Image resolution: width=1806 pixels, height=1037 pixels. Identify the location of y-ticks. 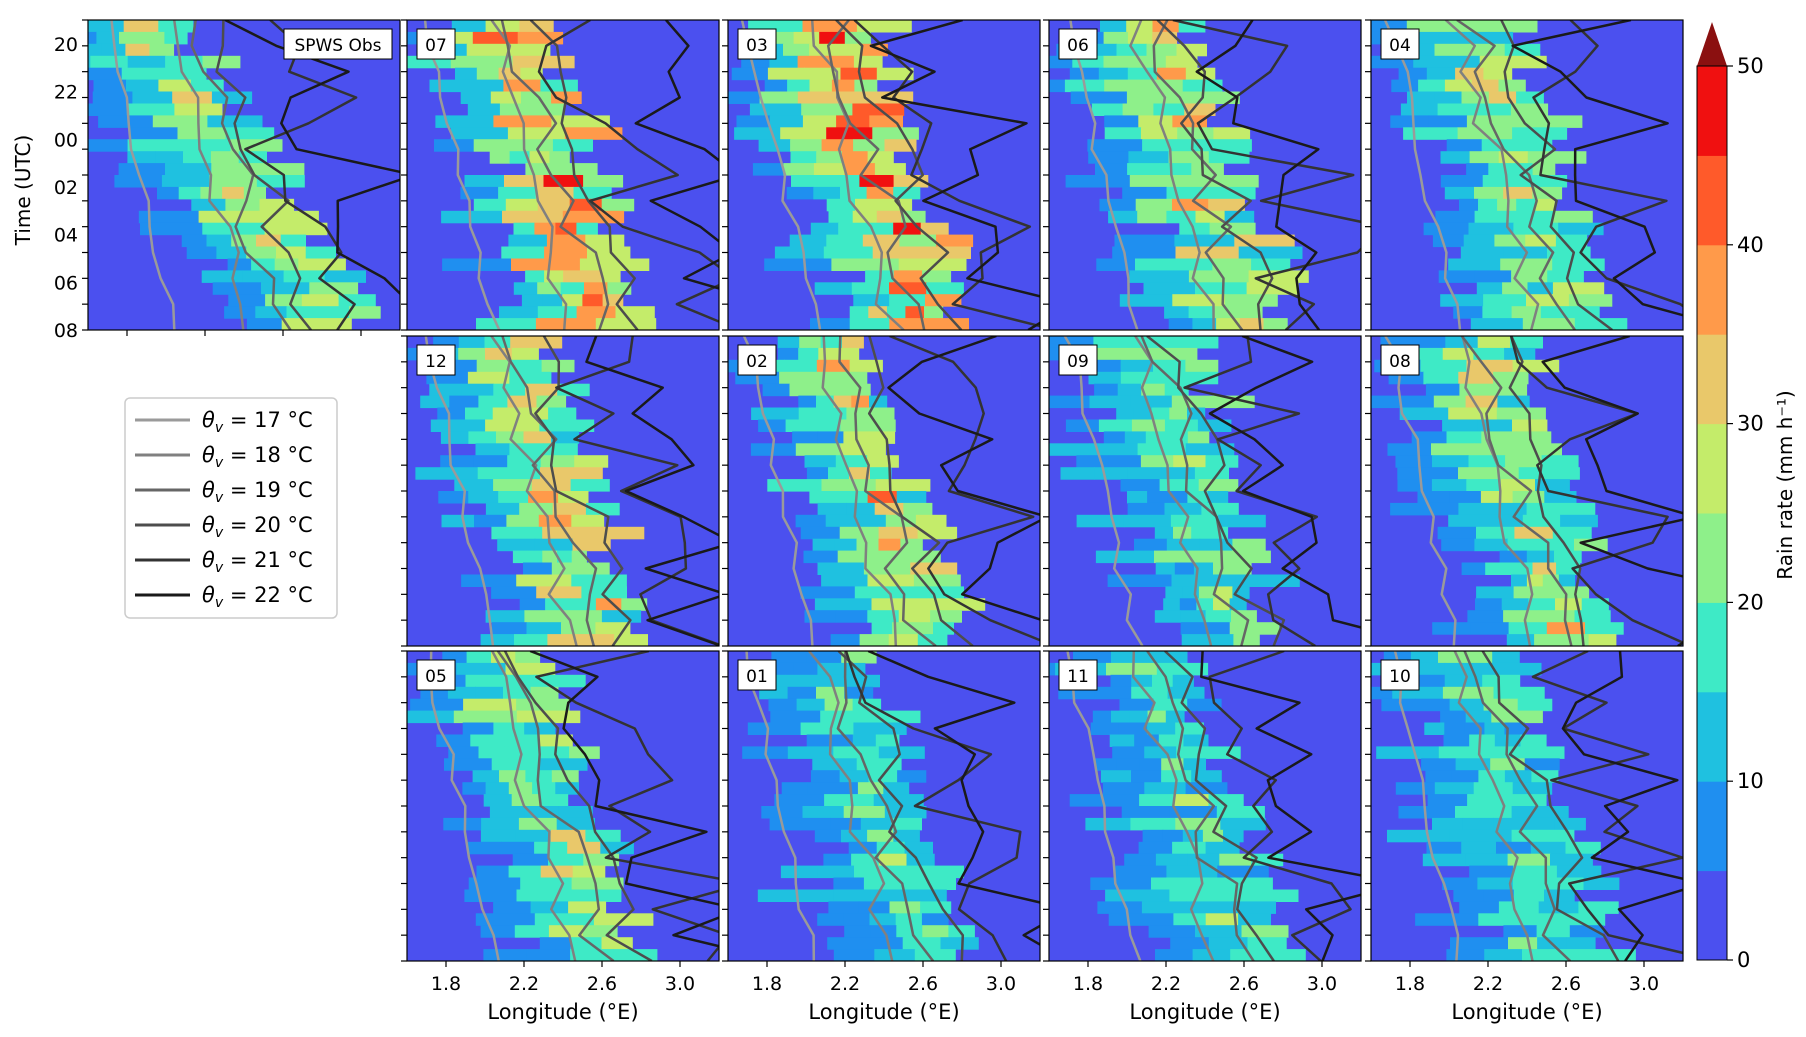
(404, 491).